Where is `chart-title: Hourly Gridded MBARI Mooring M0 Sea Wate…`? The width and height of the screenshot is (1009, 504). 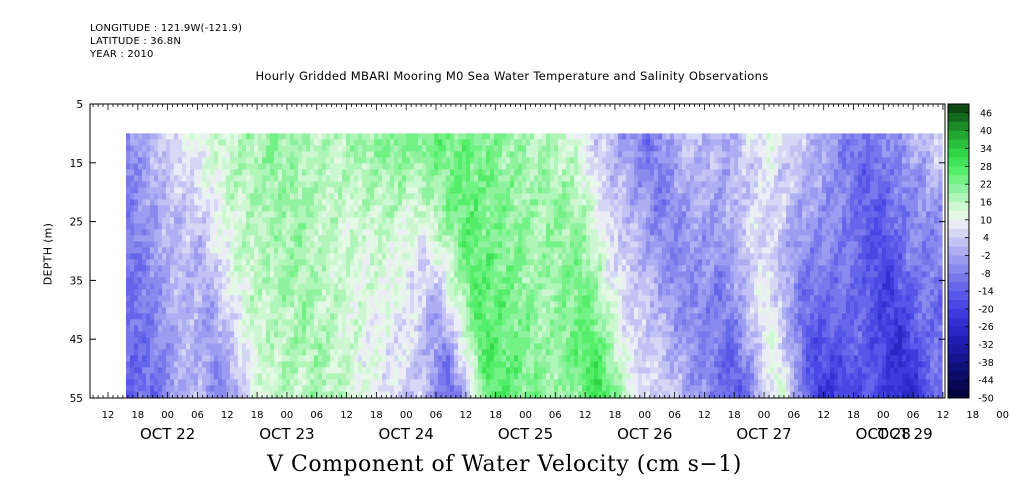 chart-title: Hourly Gridded MBARI Mooring M0 Sea Wate… is located at coordinates (512, 76).